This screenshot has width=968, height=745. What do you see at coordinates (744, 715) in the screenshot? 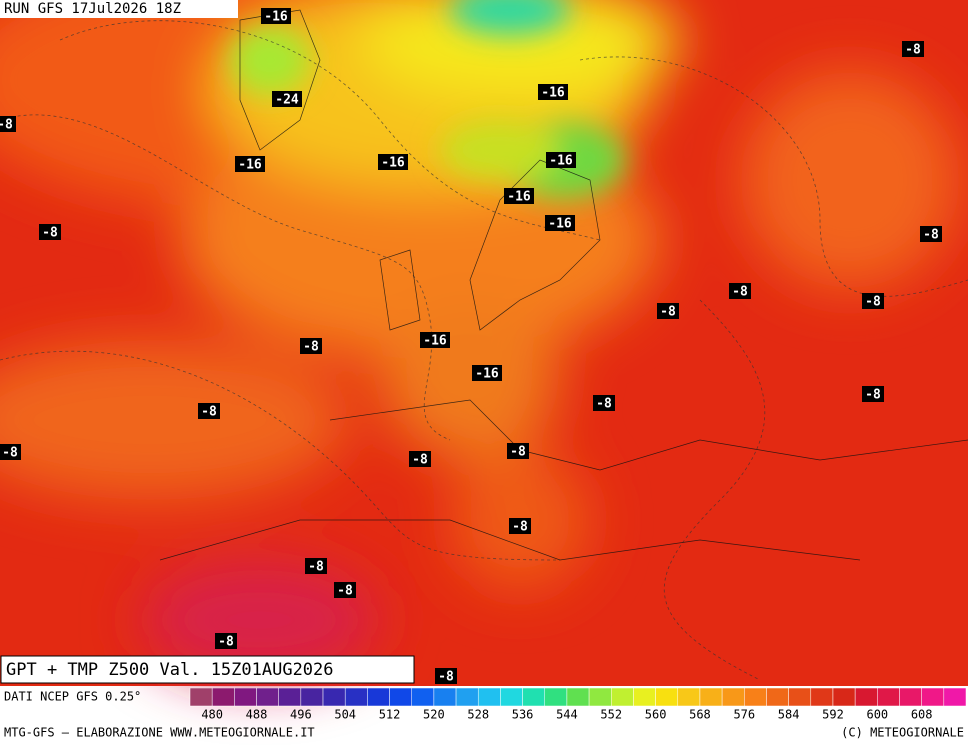
I see `scale-label: 576` at bounding box center [744, 715].